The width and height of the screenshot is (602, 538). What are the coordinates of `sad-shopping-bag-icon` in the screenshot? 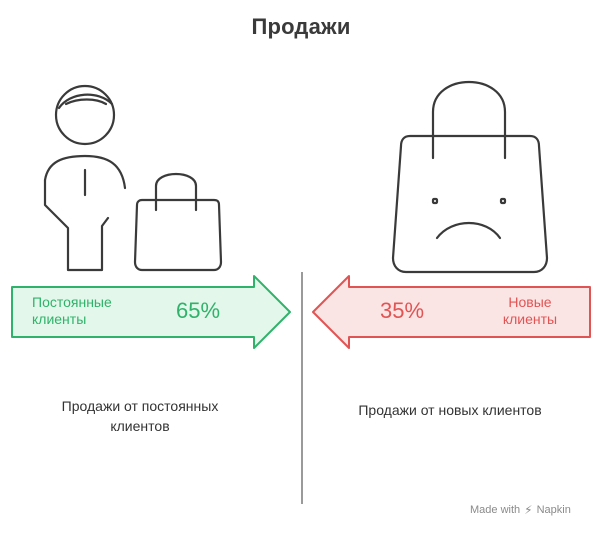 It's located at (470, 177).